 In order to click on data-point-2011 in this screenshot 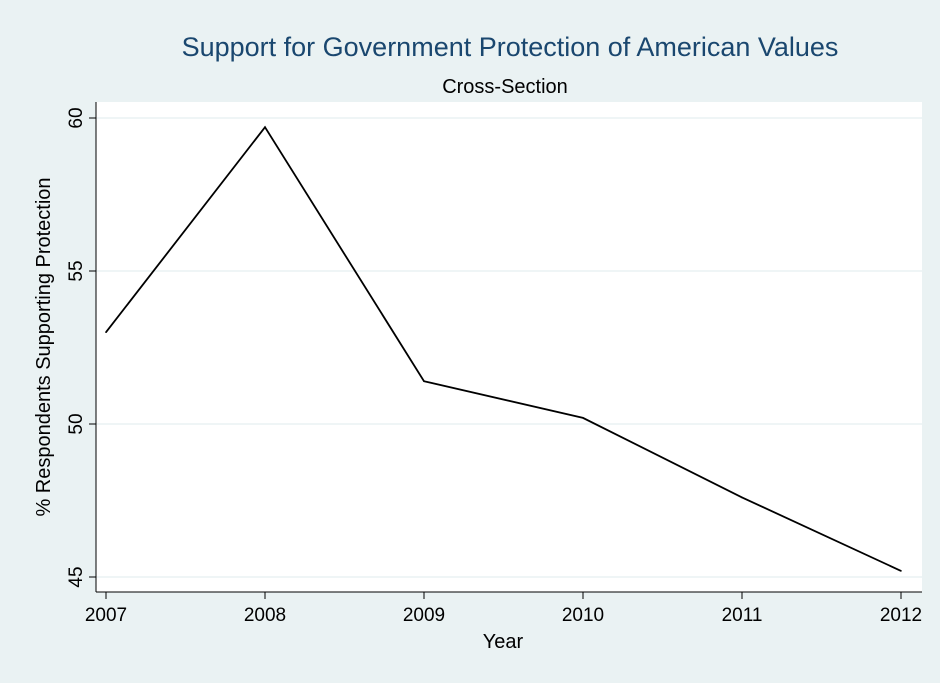, I will do `click(742, 497)`.